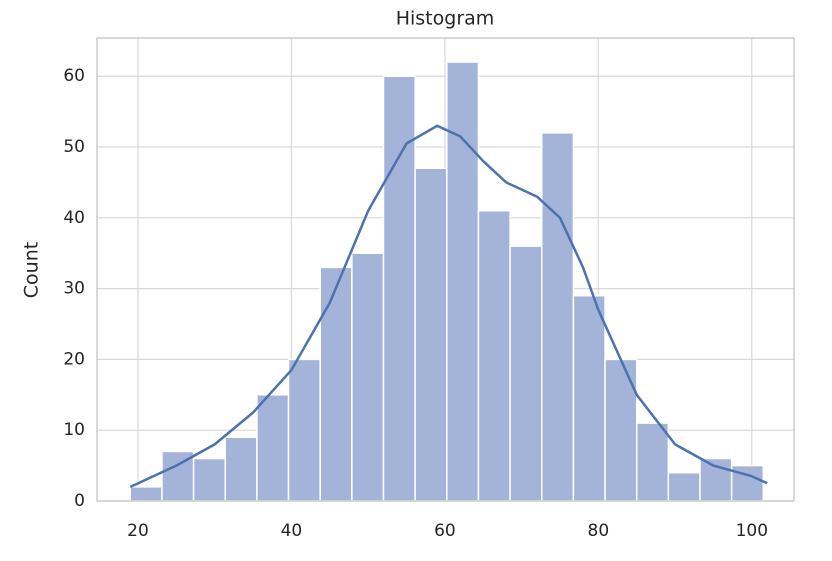 The image size is (832, 561). Describe the element at coordinates (752, 531) in the screenshot. I see `x-tick-label: 100` at that location.